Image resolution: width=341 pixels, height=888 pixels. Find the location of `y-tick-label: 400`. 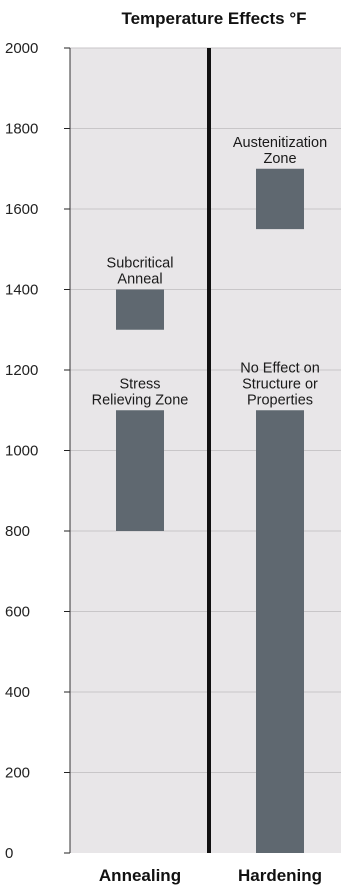

y-tick-label: 400 is located at coordinates (17, 692).